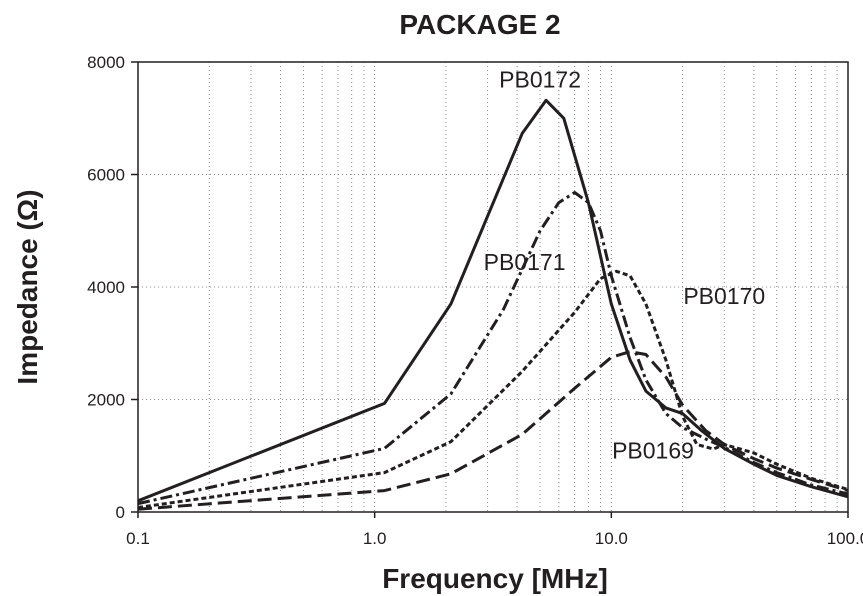 The height and width of the screenshot is (596, 863). I want to click on series-label-pb0169: PB0169, so click(653, 451).